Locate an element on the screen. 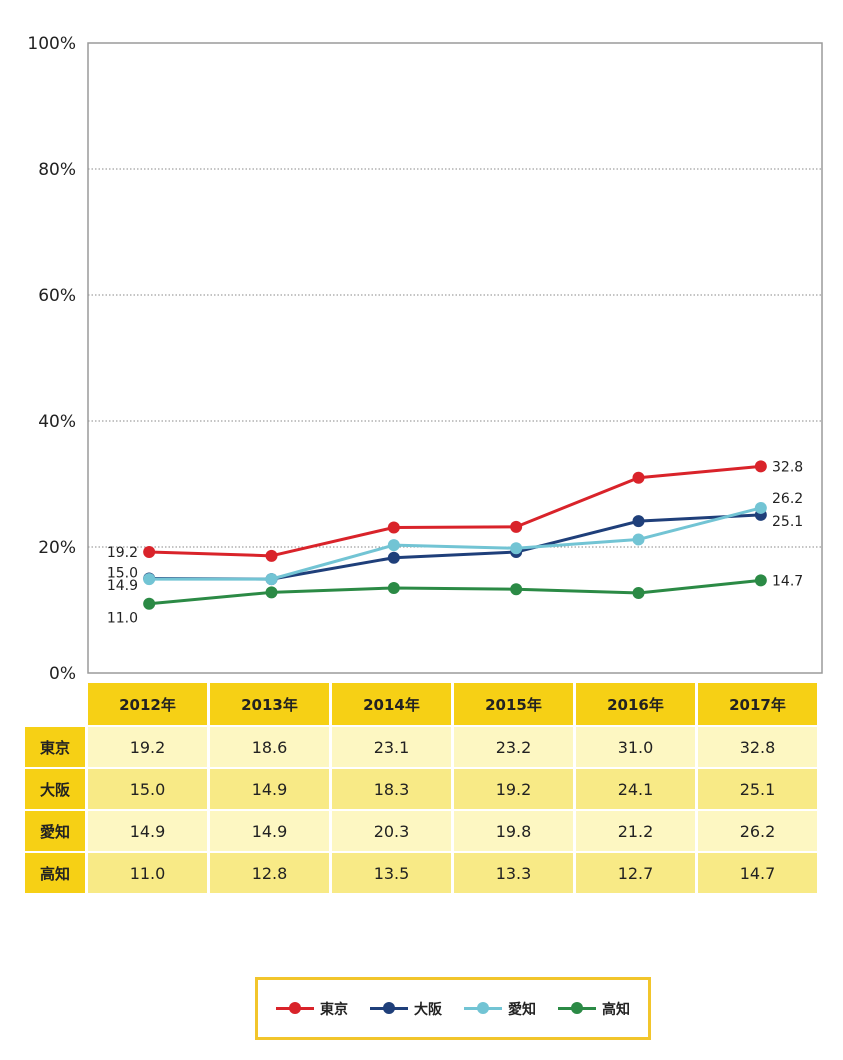 This screenshot has width=843, height=1060. legend-item-aichi: 愛知 is located at coordinates (500, 1009).